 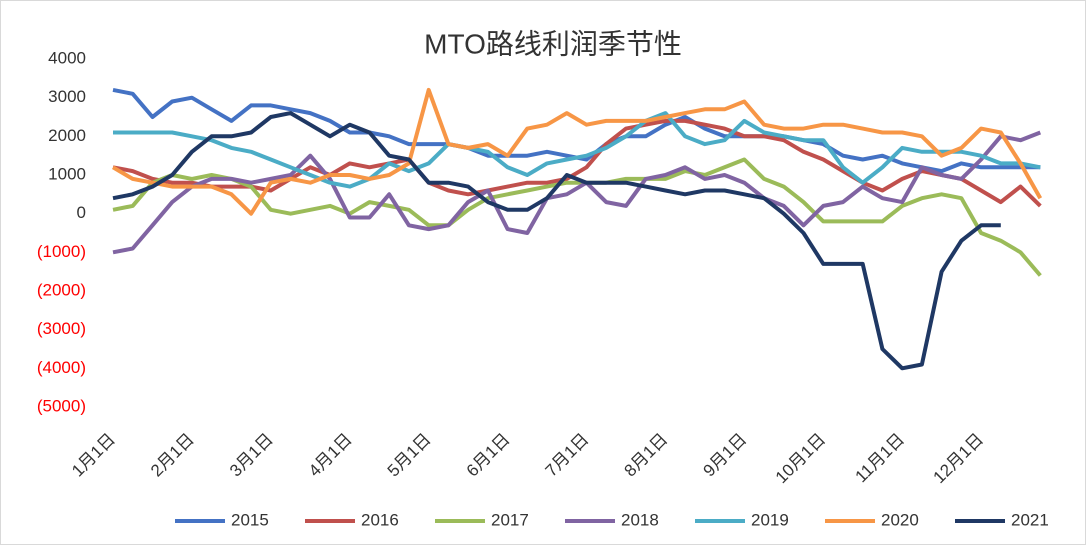 What do you see at coordinates (61, 328) in the screenshot?
I see `y-tick-label: (3000)` at bounding box center [61, 328].